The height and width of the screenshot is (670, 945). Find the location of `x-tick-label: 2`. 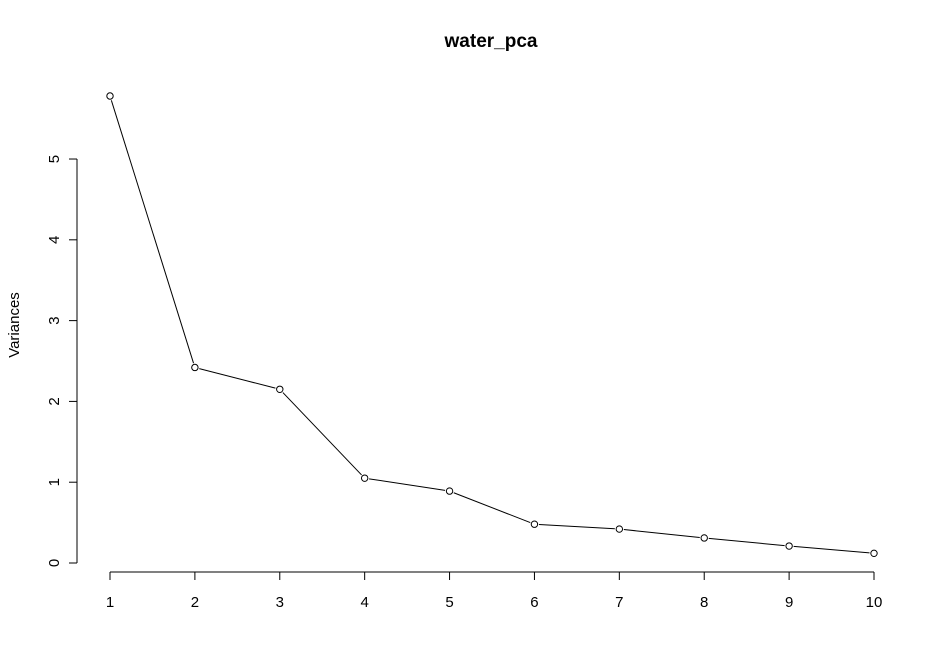

x-tick-label: 2 is located at coordinates (195, 602).